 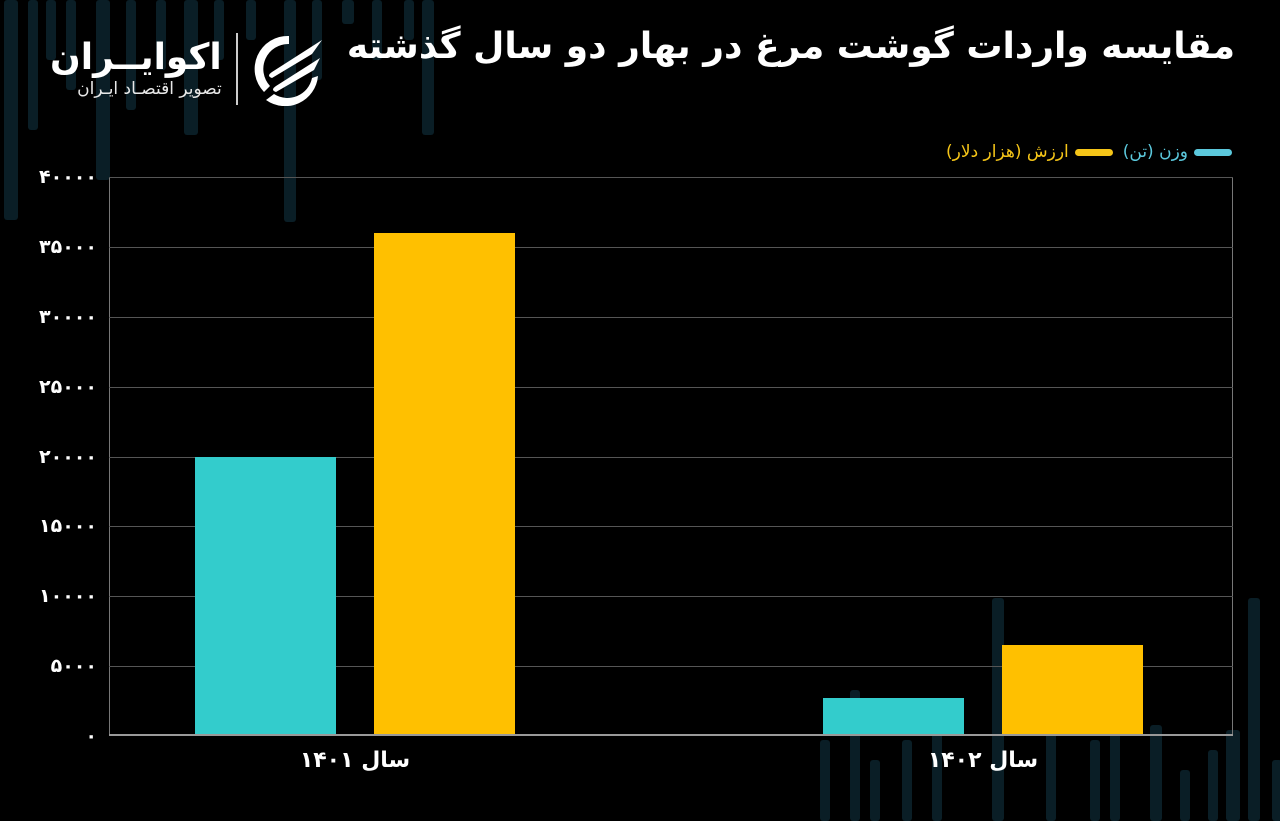 I want to click on y-tick-label: ۵۰۰۰, so click(x=73, y=666).